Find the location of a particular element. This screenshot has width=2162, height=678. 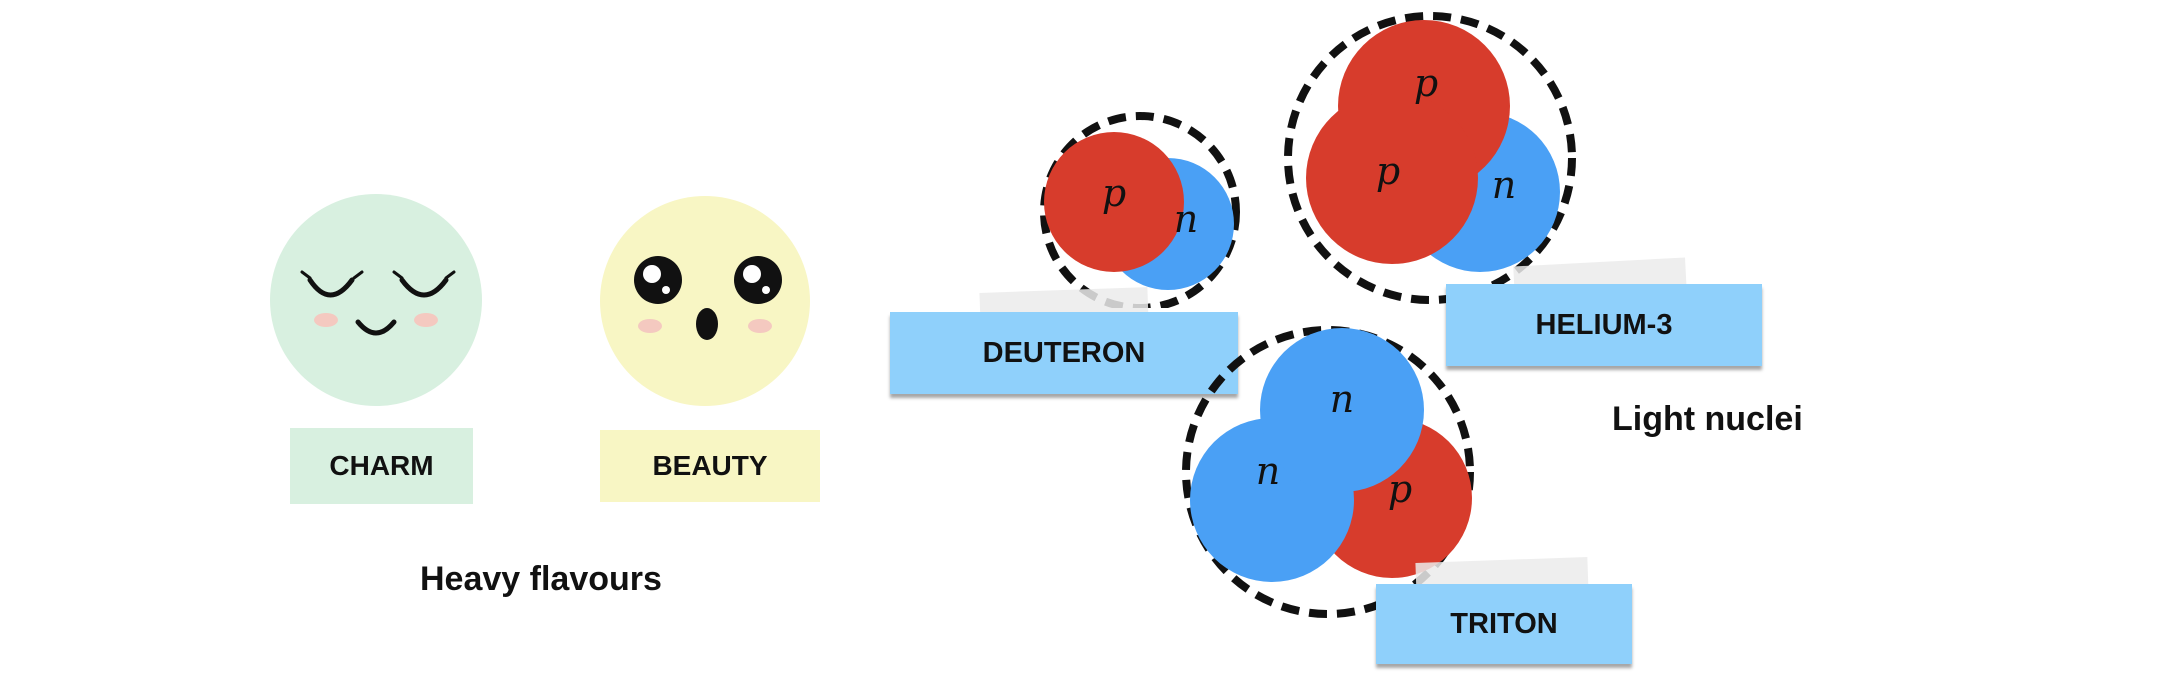

deuteron-proton-symbol: p is located at coordinates (1114, 193).